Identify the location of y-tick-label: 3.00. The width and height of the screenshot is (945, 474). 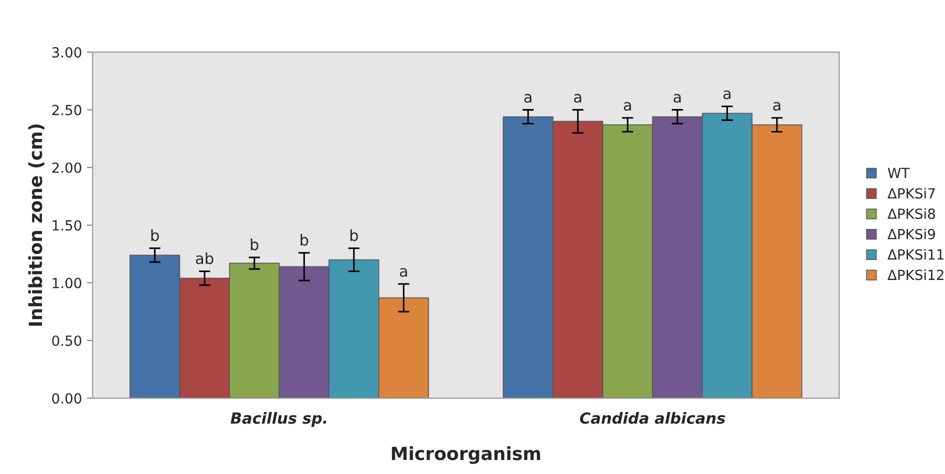
(67, 52).